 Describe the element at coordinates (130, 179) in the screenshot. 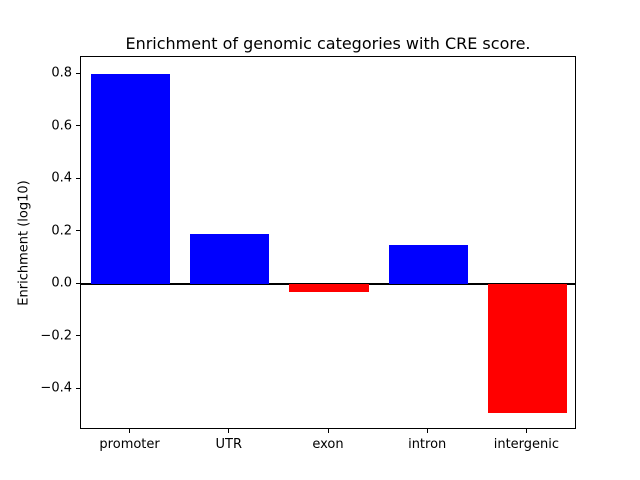

I see `bar-promoter` at that location.